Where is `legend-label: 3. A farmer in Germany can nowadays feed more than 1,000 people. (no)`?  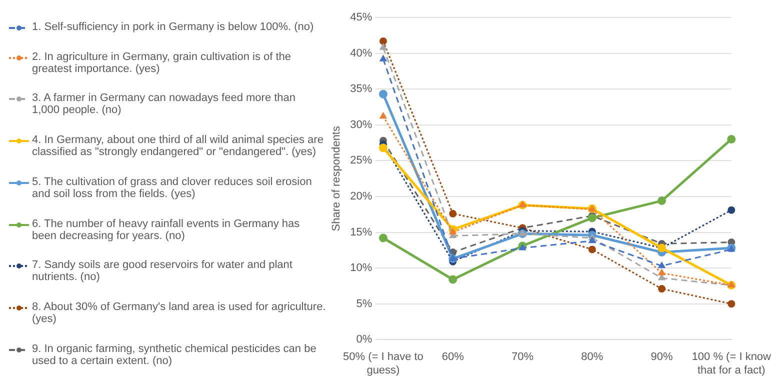 legend-label: 3. A farmer in Germany can nowadays feed more than 1,000 people. (no) is located at coordinates (164, 104).